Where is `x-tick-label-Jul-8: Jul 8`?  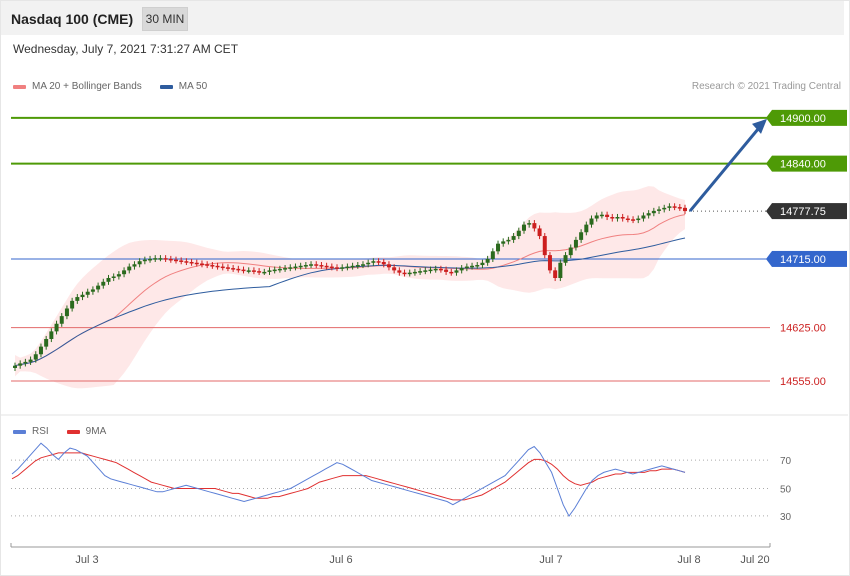 x-tick-label-Jul-8: Jul 8 is located at coordinates (688, 560).